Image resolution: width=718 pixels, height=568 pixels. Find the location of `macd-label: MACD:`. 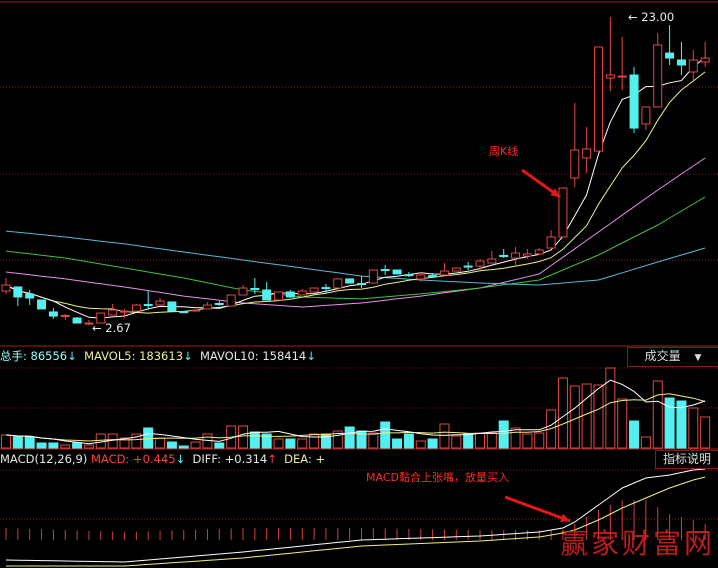

macd-label: MACD: is located at coordinates (110, 459).